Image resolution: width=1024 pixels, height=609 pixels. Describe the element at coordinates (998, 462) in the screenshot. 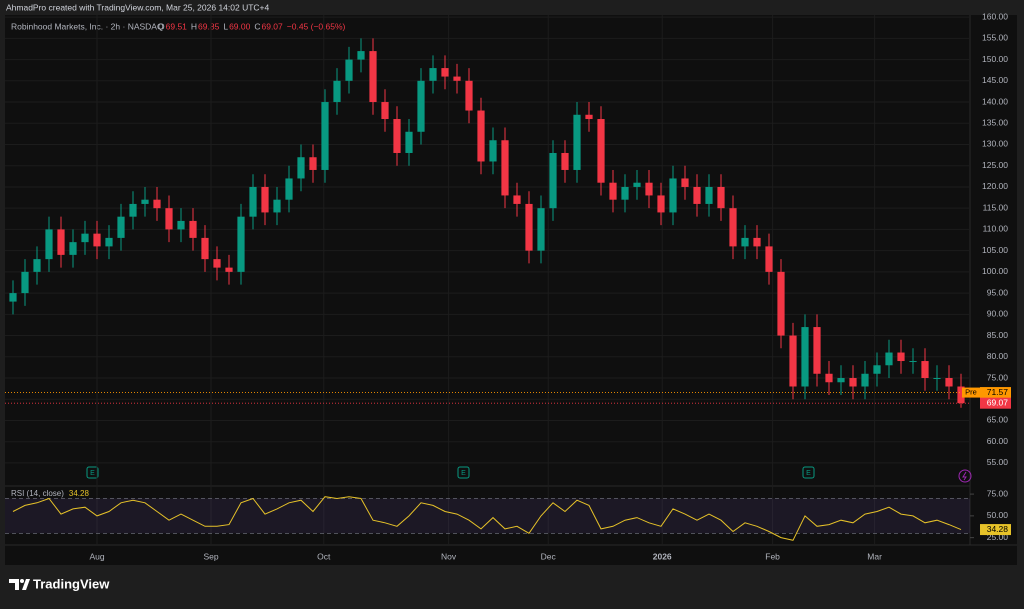

I see `y-tick-label: 55.00` at that location.